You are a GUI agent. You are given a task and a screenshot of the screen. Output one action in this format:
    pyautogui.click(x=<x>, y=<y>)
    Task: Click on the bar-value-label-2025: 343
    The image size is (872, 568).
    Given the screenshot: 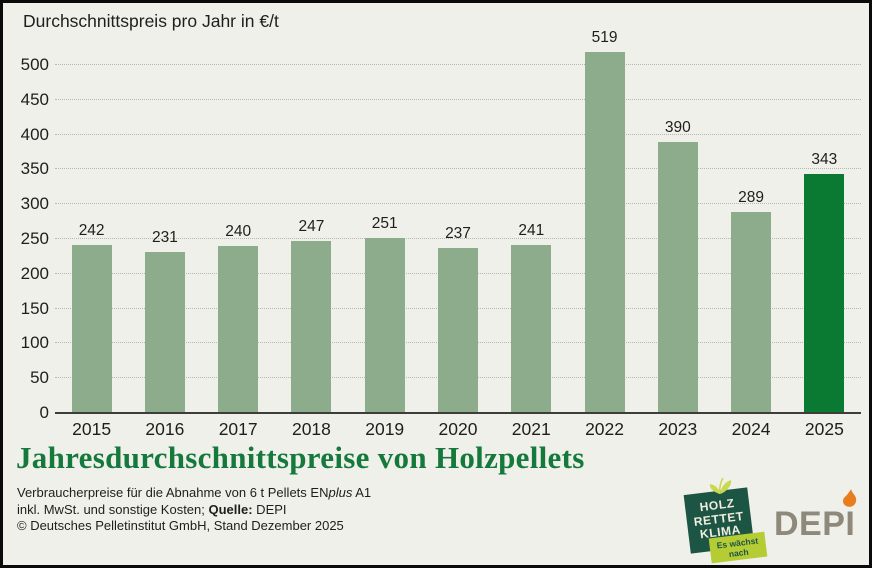 What is the action you would take?
    pyautogui.click(x=824, y=160)
    